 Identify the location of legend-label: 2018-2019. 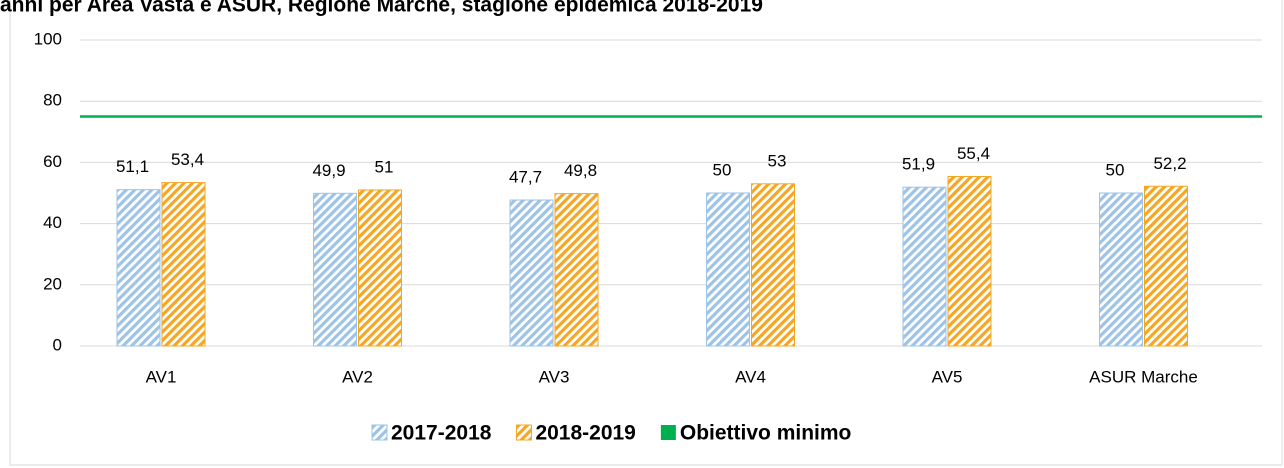
(585, 433).